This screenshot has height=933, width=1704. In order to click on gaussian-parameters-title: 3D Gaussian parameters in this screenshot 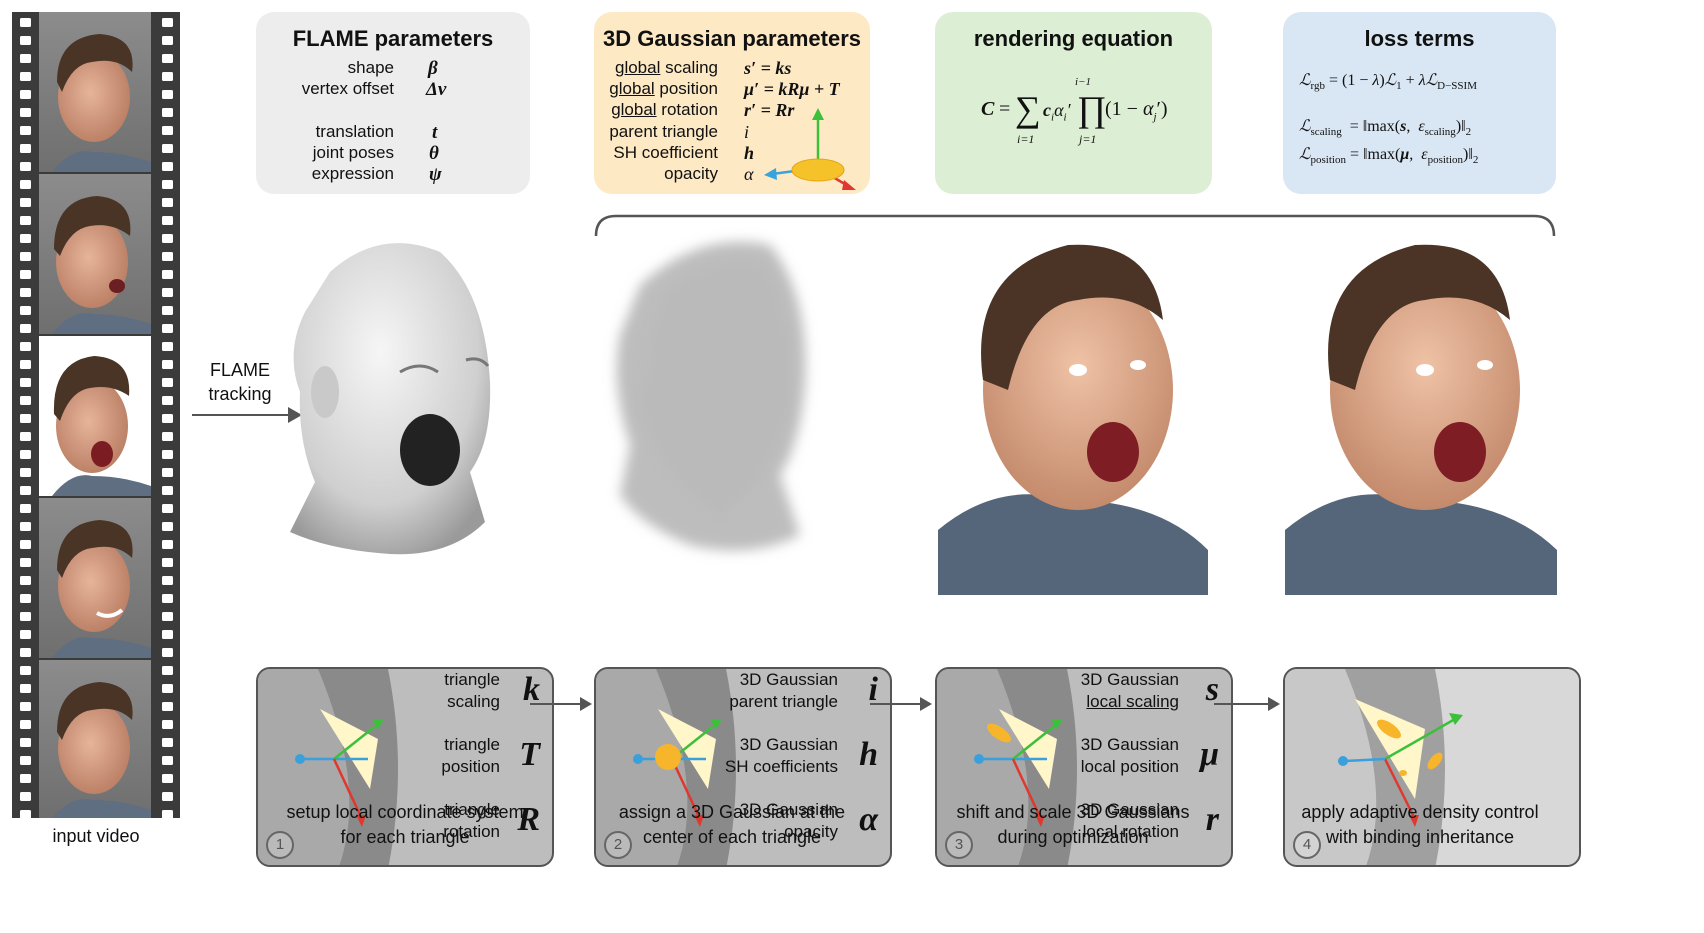, I will do `click(732, 38)`.